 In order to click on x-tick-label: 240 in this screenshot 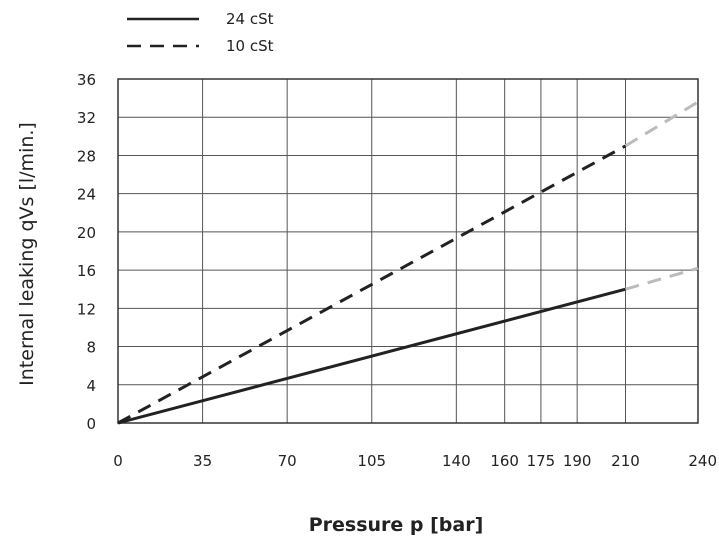, I will do `click(702, 461)`.